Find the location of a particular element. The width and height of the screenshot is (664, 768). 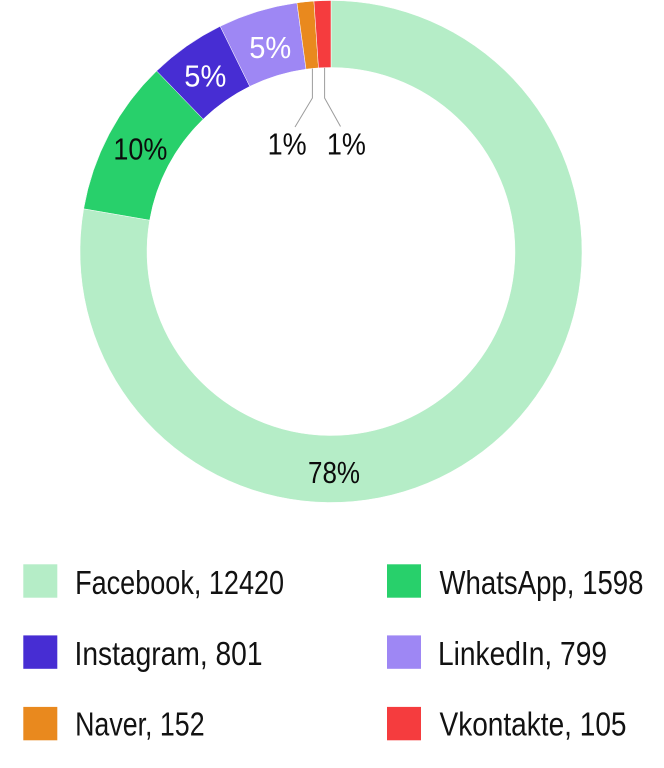

svg-text: WhatsApp, 1598 is located at coordinates (542, 582).